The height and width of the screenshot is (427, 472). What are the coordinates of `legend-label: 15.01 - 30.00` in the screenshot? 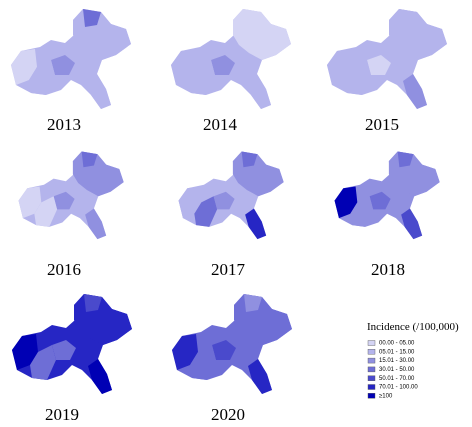 It's located at (397, 361).